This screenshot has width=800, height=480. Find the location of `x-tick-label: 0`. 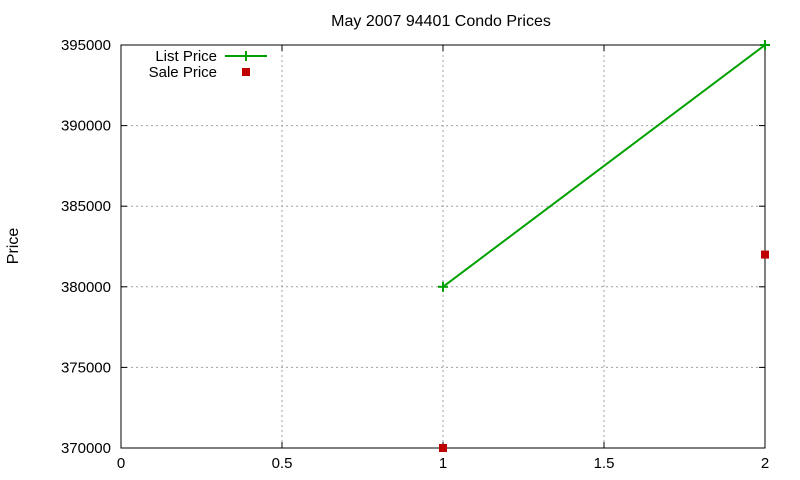

x-tick-label: 0 is located at coordinates (121, 463).